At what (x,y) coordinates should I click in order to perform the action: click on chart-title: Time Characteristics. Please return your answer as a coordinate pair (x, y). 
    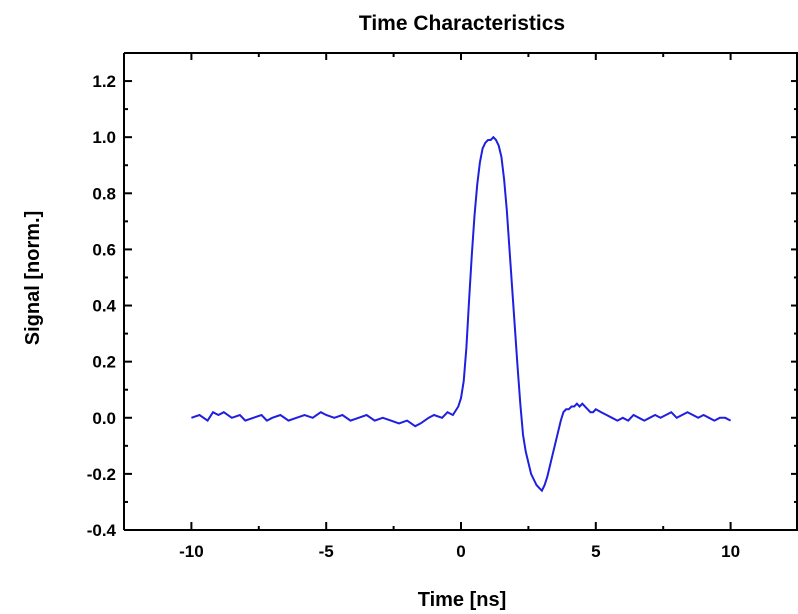
    Looking at the image, I should click on (462, 23).